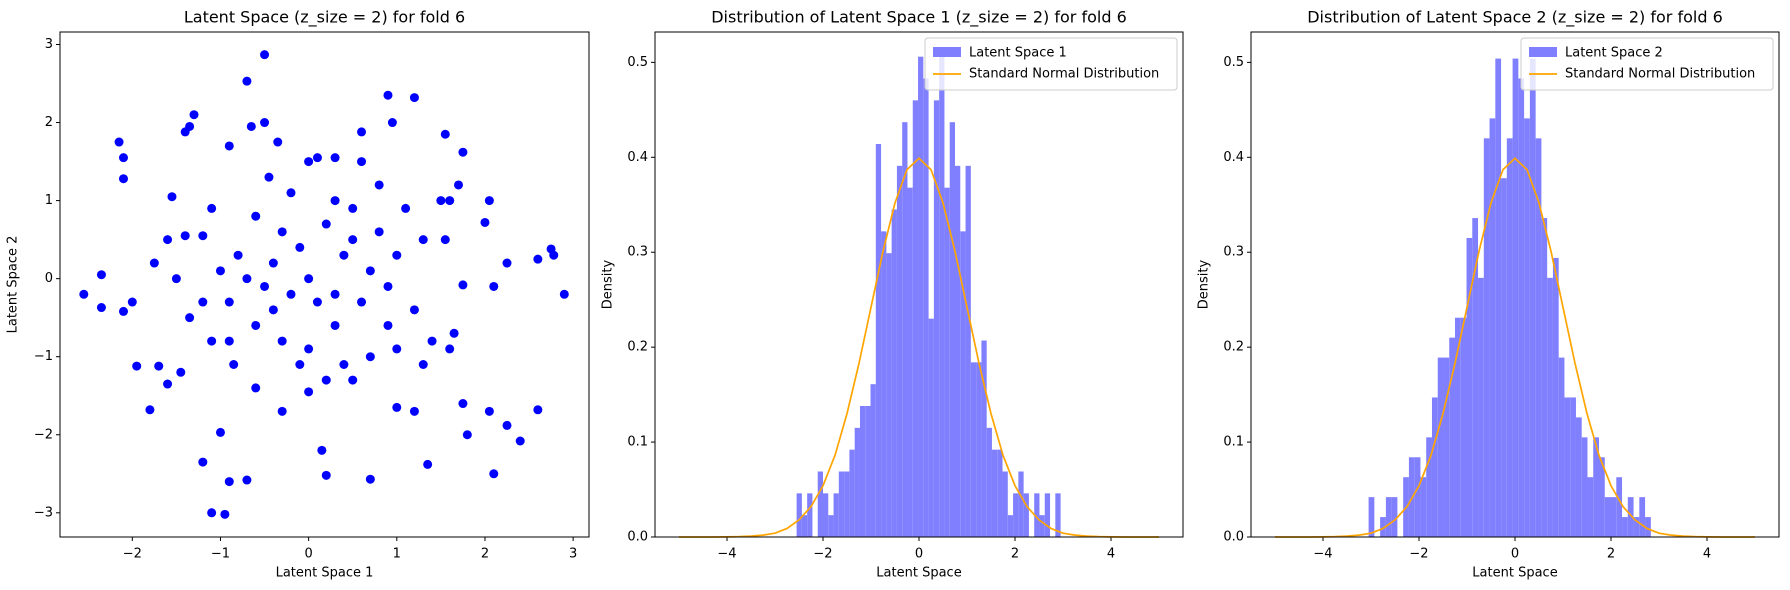 The width and height of the screenshot is (1790, 590). What do you see at coordinates (1614, 53) in the screenshot?
I see `legend-label: Latent Space 2` at bounding box center [1614, 53].